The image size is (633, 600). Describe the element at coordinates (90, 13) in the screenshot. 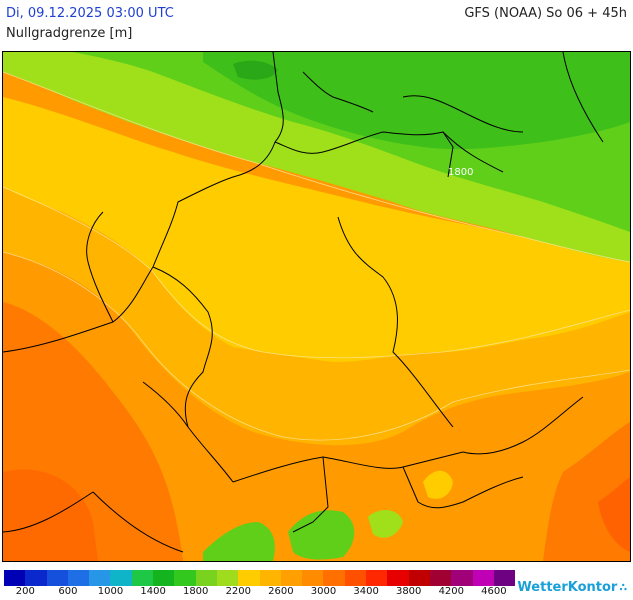

I see `valid-date-time: Di, 09.12.2025 03:00 UTC` at that location.